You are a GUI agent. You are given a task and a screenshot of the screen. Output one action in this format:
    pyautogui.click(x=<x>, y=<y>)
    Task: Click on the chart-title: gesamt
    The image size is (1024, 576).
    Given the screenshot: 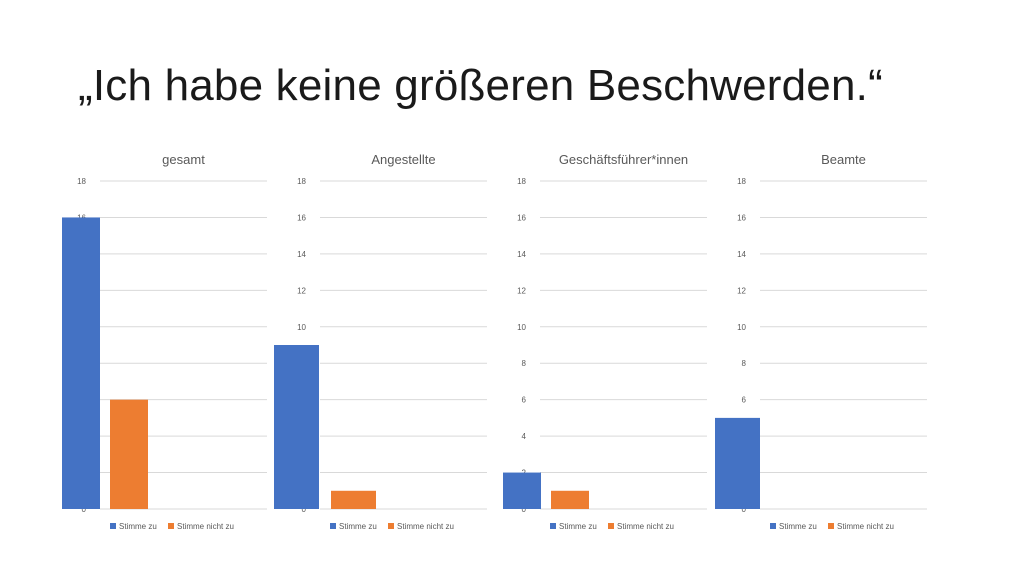 What is the action you would take?
    pyautogui.click(x=183, y=159)
    